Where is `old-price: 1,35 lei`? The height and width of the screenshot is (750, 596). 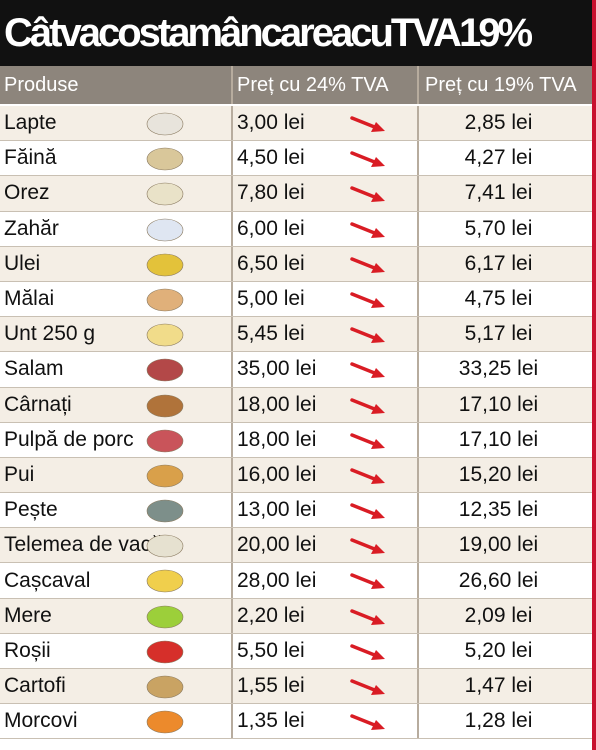 old-price: 1,35 lei is located at coordinates (271, 721).